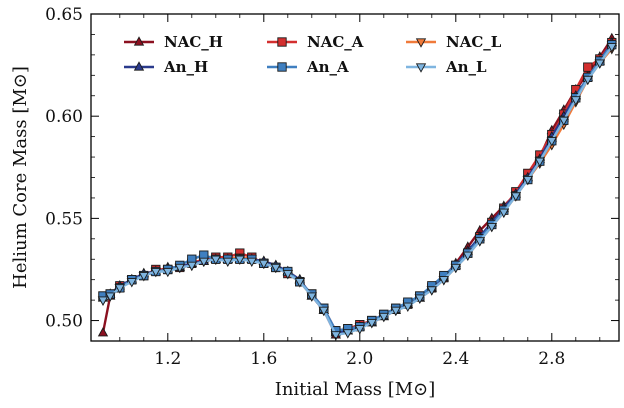 This screenshot has width=624, height=408. What do you see at coordinates (421, 43) in the screenshot?
I see `legend-marker-nac-l` at bounding box center [421, 43].